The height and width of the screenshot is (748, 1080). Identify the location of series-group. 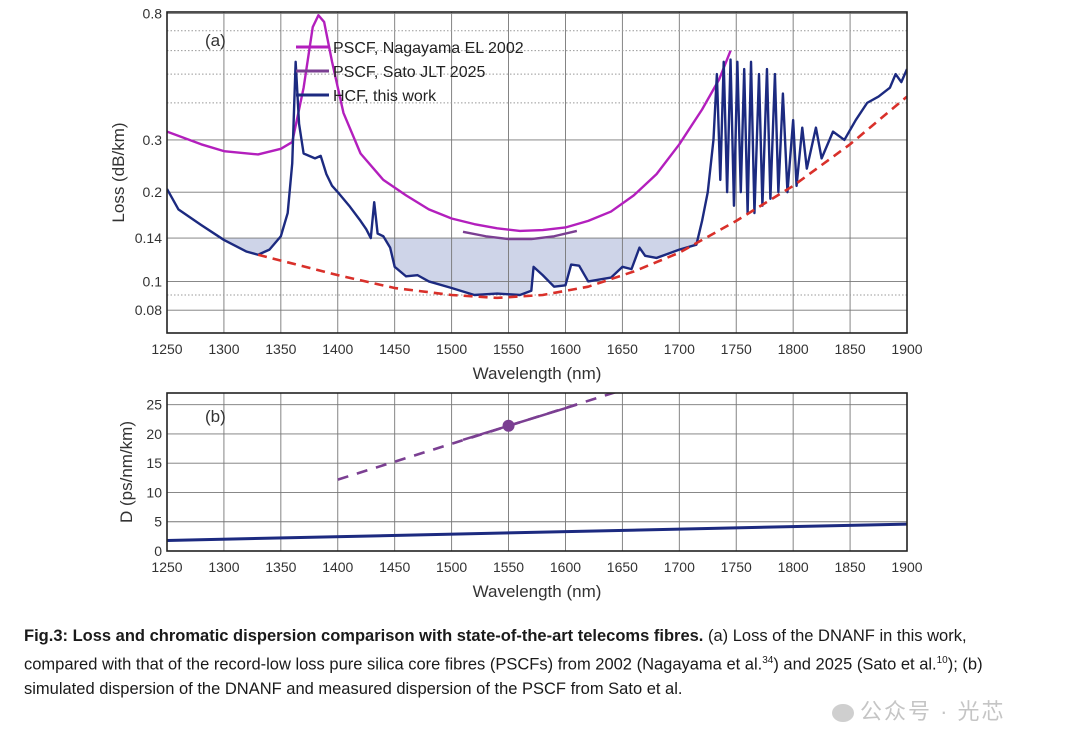
(537, 467).